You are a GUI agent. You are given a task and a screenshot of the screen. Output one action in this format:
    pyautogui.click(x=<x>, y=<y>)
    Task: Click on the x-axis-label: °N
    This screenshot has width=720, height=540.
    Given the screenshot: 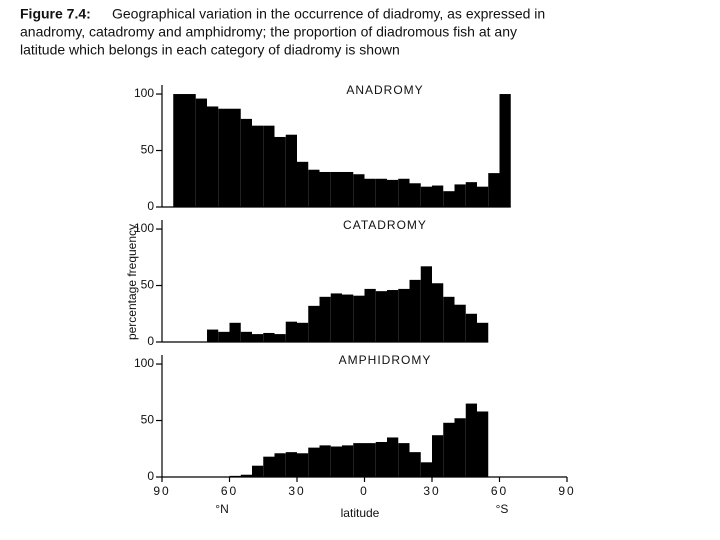 What is the action you would take?
    pyautogui.click(x=221, y=509)
    